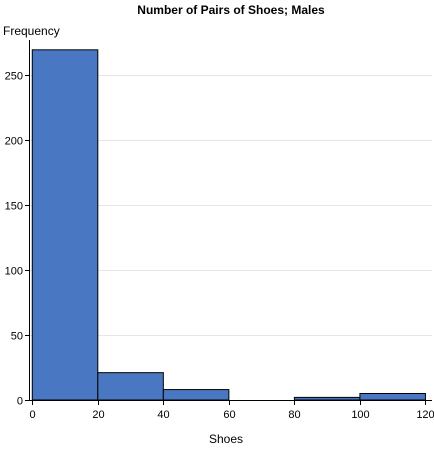  I want to click on x-axis-label: Shoes, so click(226, 439).